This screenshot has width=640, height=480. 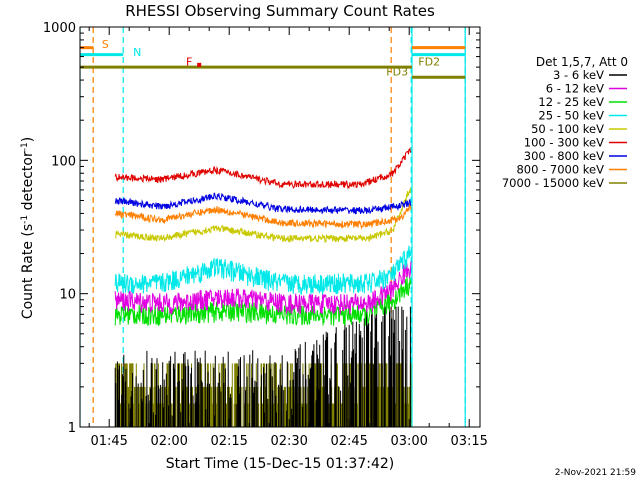 What do you see at coordinates (567, 129) in the screenshot?
I see `legend-label-4: 50 - 100 keV` at bounding box center [567, 129].